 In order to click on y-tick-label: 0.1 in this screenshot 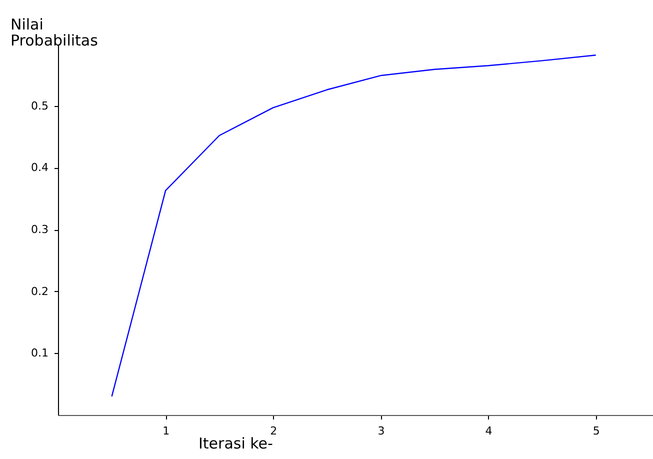, I will do `click(39, 353)`.